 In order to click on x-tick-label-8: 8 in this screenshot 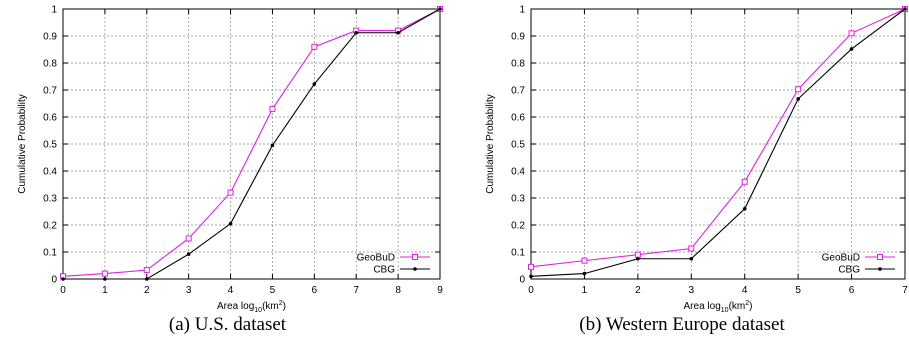, I will do `click(398, 290)`.